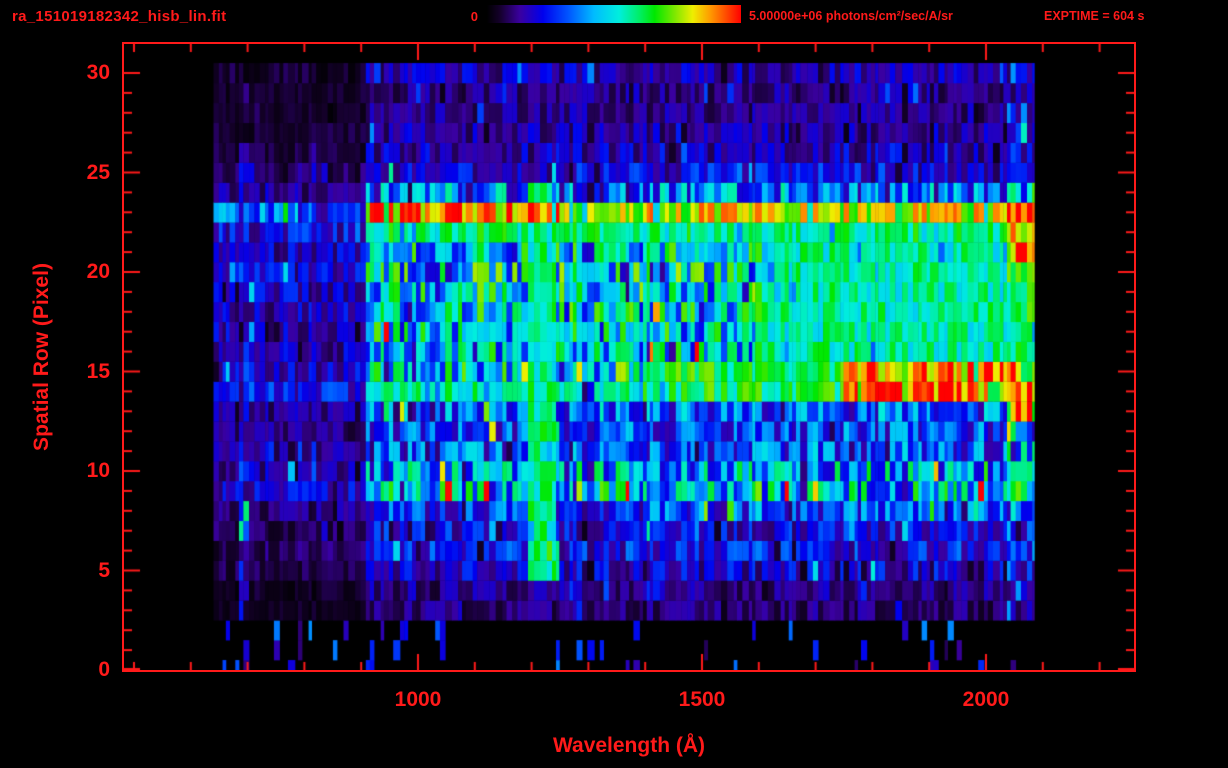  Describe the element at coordinates (98, 72) in the screenshot. I see `y-tick-label-30: 30` at that location.